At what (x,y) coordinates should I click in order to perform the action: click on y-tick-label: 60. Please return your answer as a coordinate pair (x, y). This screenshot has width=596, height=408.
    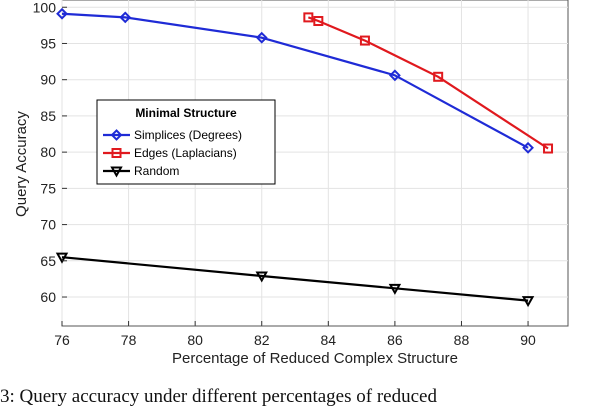
    Looking at the image, I should click on (48, 297).